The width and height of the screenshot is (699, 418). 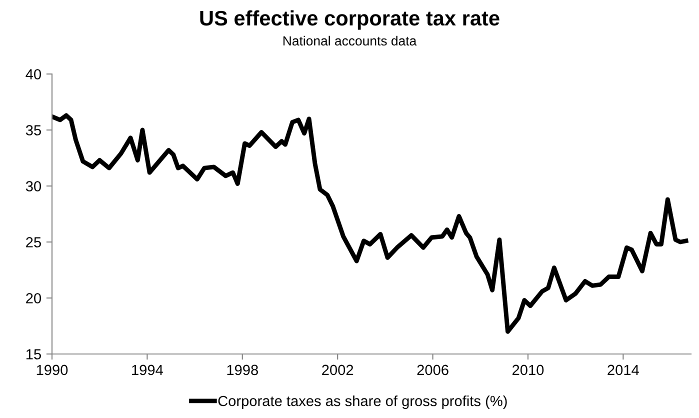 I want to click on x-tick-label: 2014, so click(x=623, y=370).